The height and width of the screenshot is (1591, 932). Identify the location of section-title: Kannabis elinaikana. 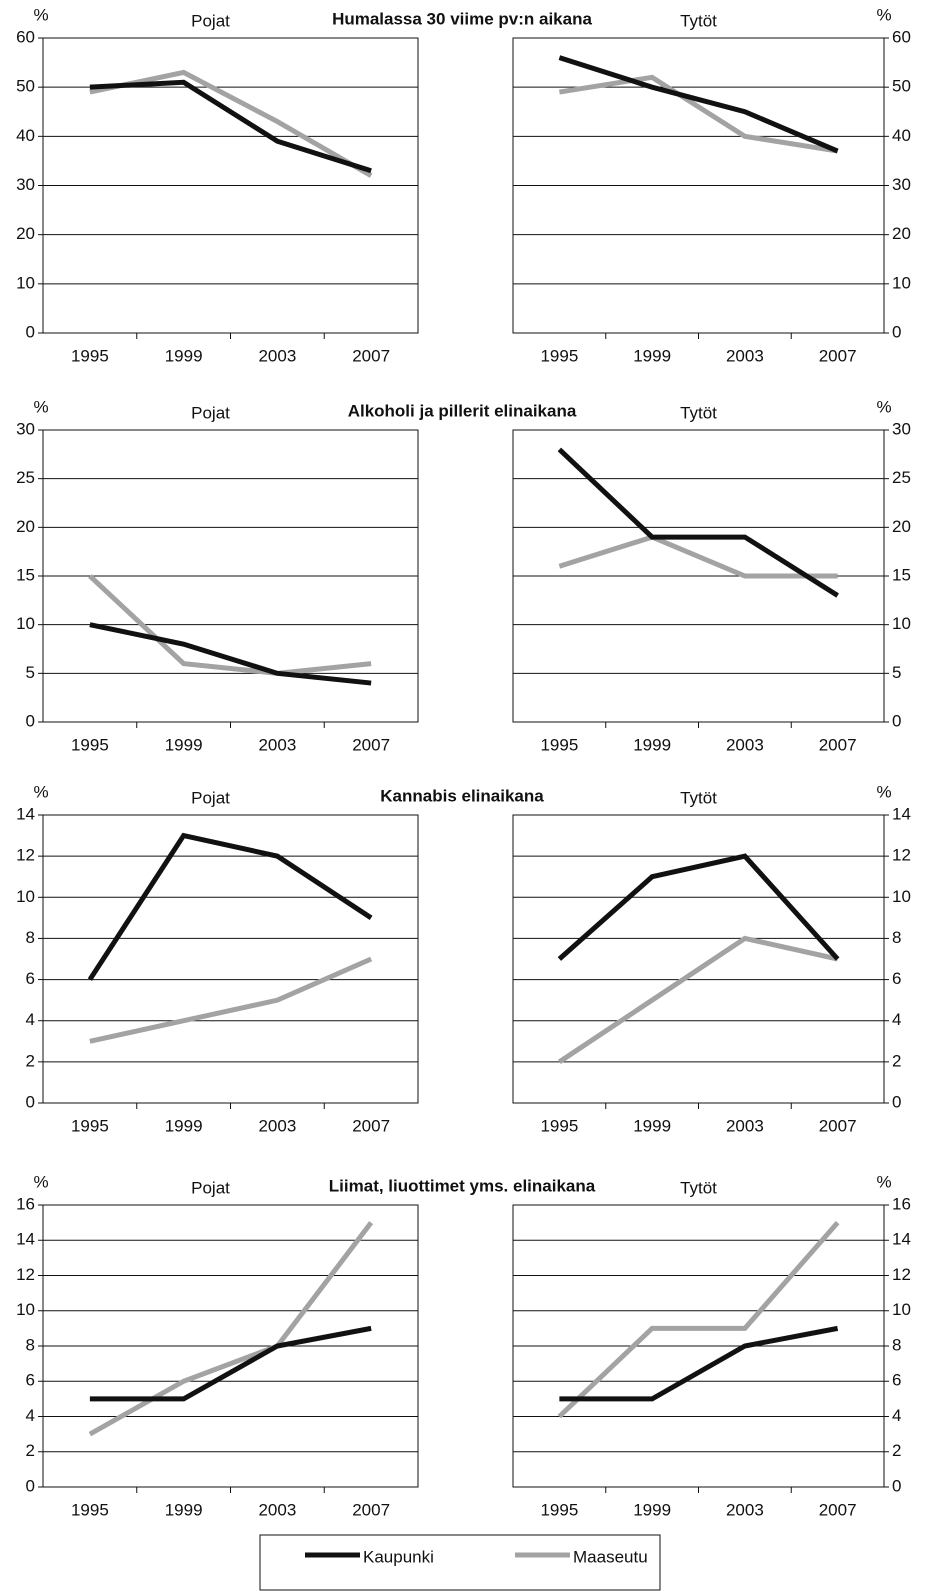
(462, 795).